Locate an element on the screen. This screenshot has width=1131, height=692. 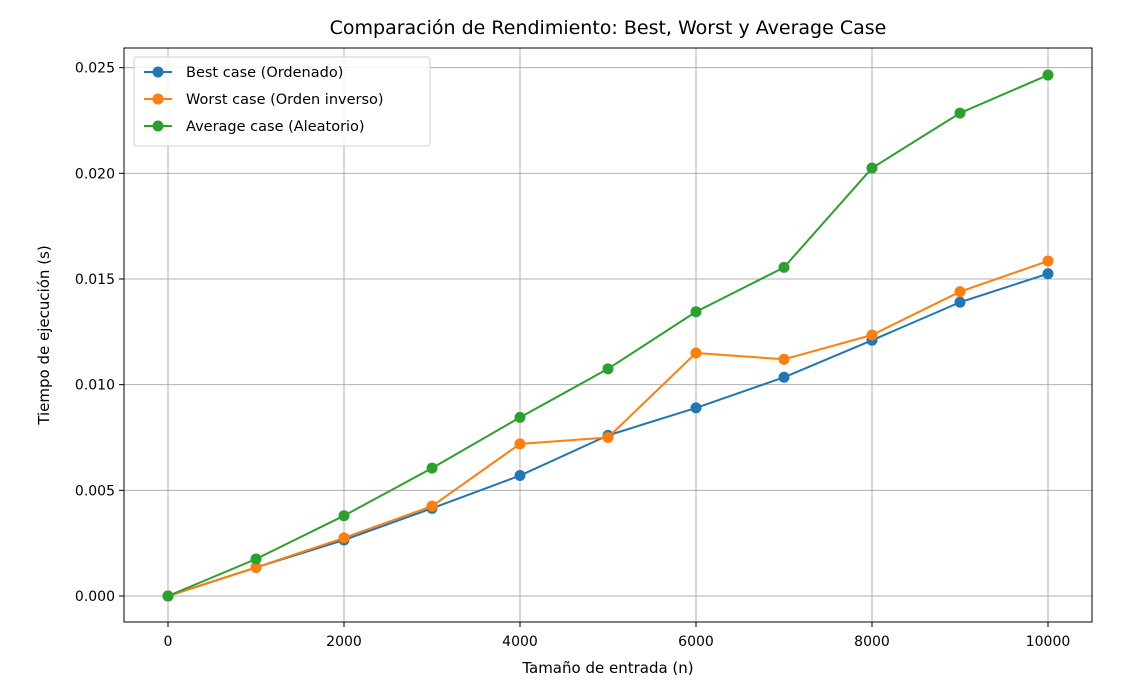
y-tick-label: 0.025 is located at coordinates (95, 69).